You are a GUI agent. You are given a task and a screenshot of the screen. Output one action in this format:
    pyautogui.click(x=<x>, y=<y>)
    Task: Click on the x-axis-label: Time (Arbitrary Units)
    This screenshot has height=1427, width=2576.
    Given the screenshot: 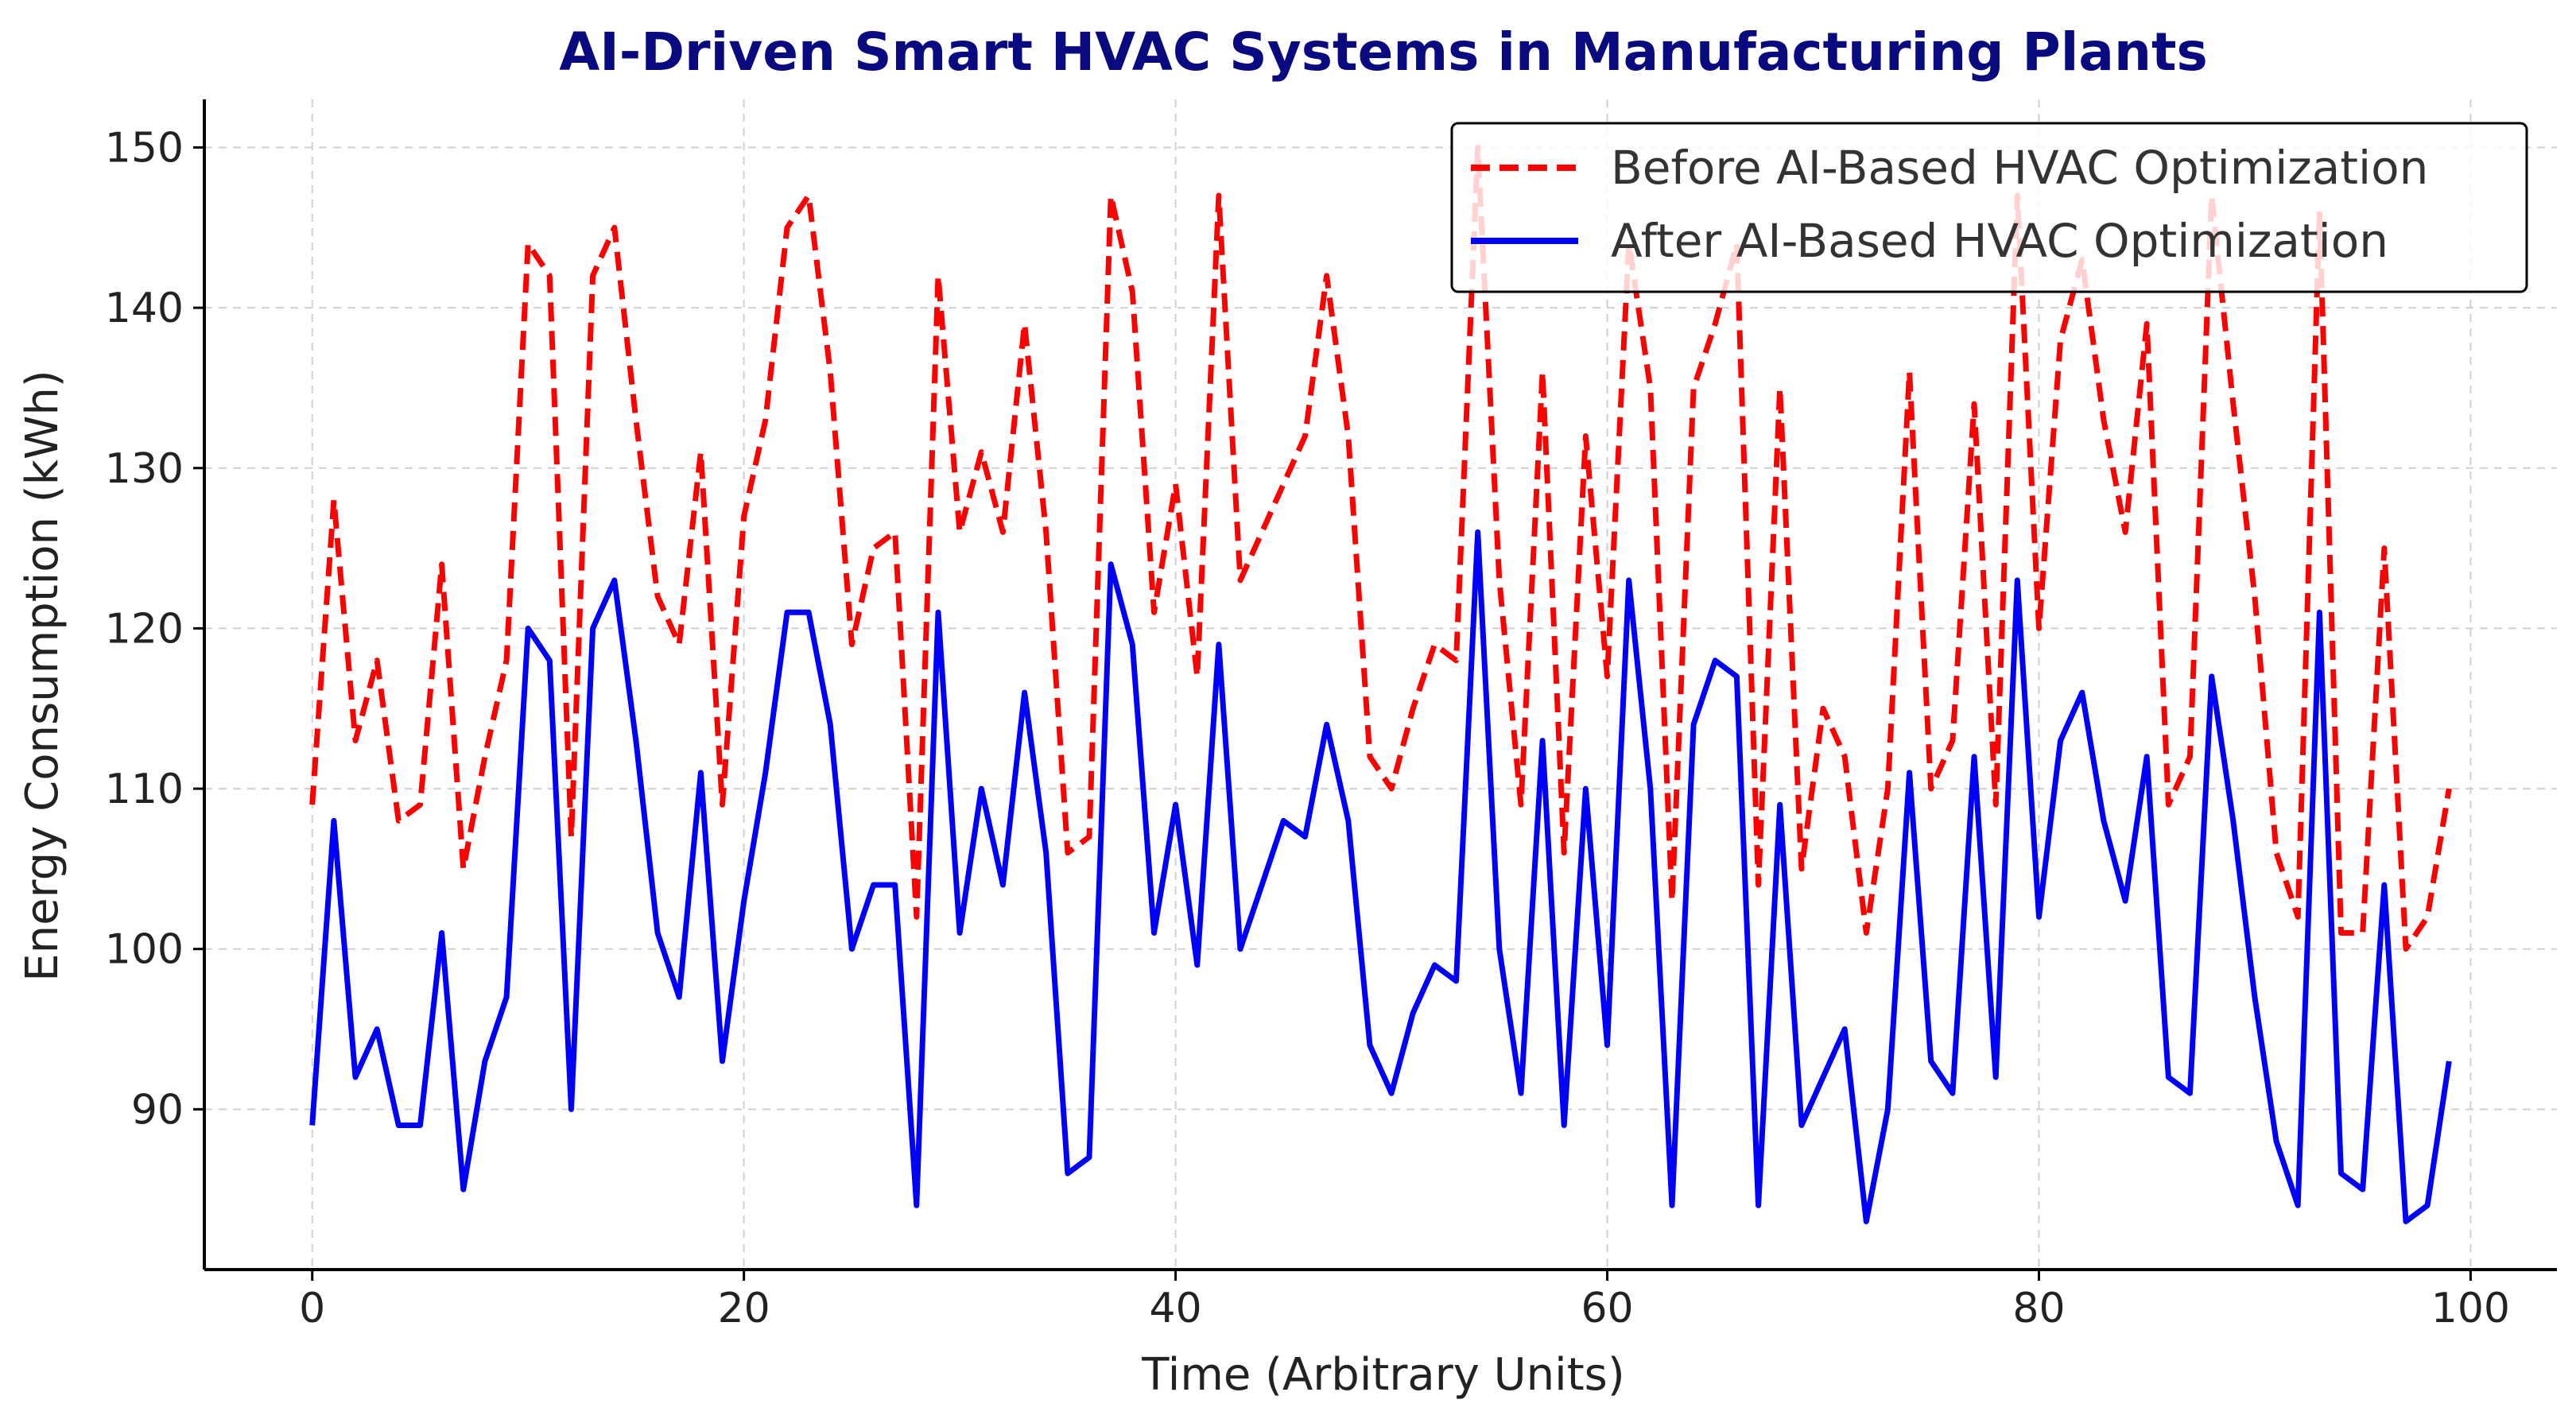 What is the action you would take?
    pyautogui.click(x=1382, y=1375)
    